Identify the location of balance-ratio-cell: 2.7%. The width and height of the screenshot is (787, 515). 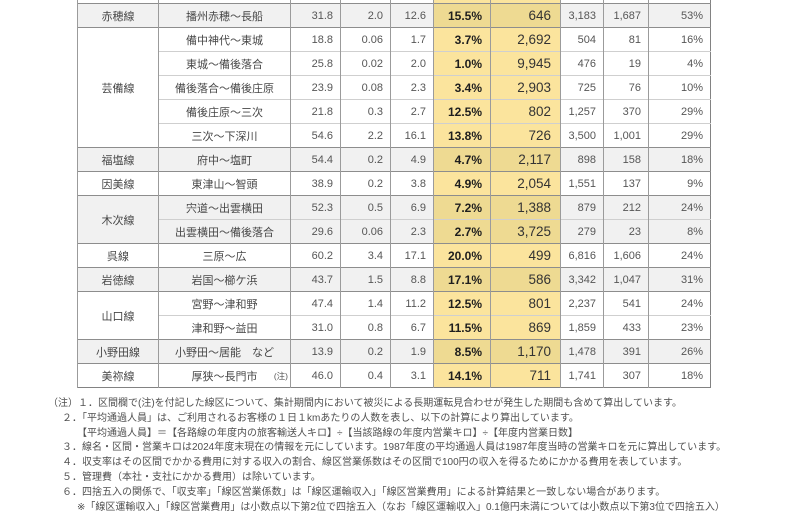
(462, 231).